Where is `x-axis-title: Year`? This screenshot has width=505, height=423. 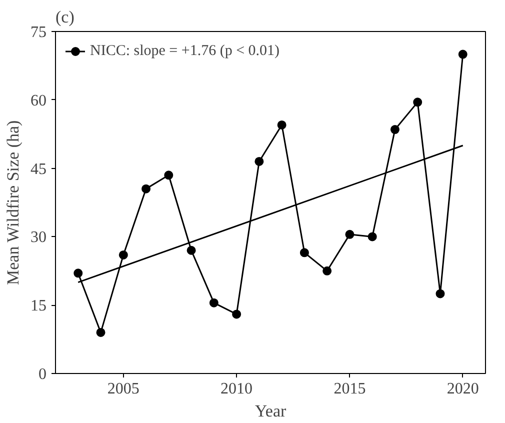 x-axis-title: Year is located at coordinates (270, 411).